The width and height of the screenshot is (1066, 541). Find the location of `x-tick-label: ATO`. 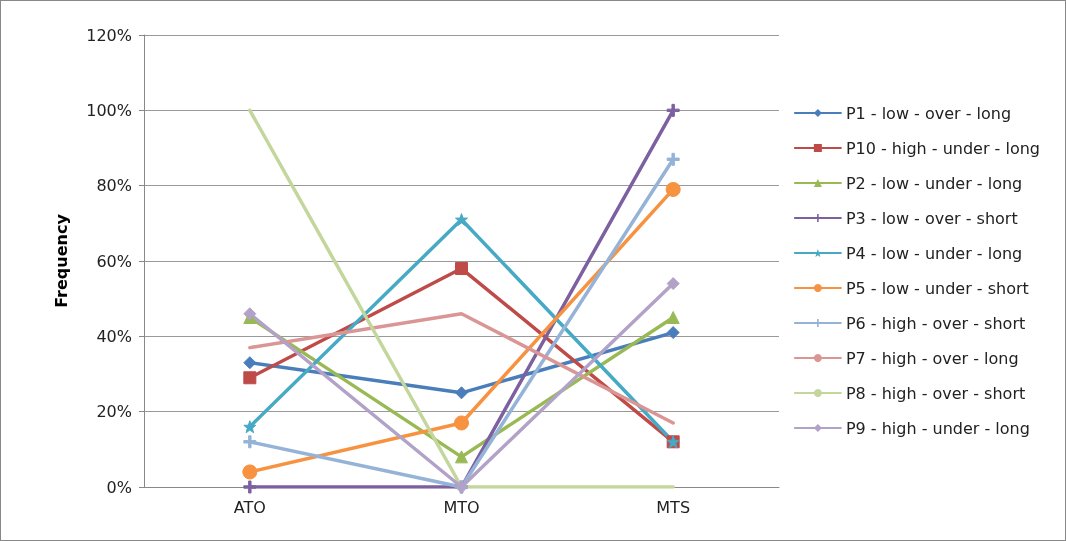

x-tick-label: ATO is located at coordinates (249, 507).